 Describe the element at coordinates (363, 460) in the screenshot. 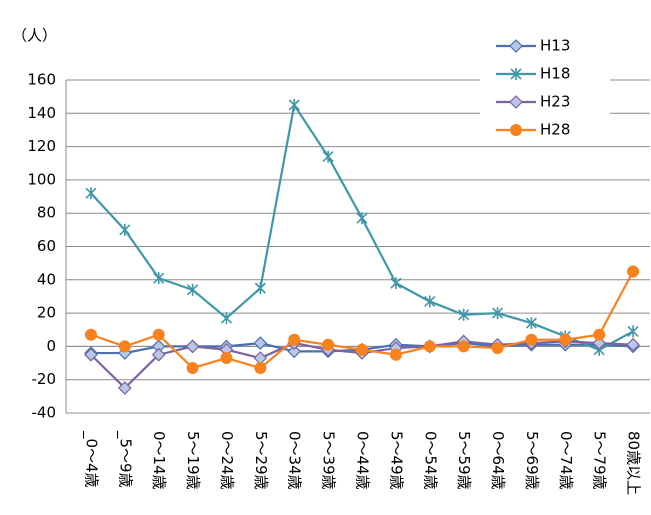

I see `x-tick-label: 0～44歳` at that location.